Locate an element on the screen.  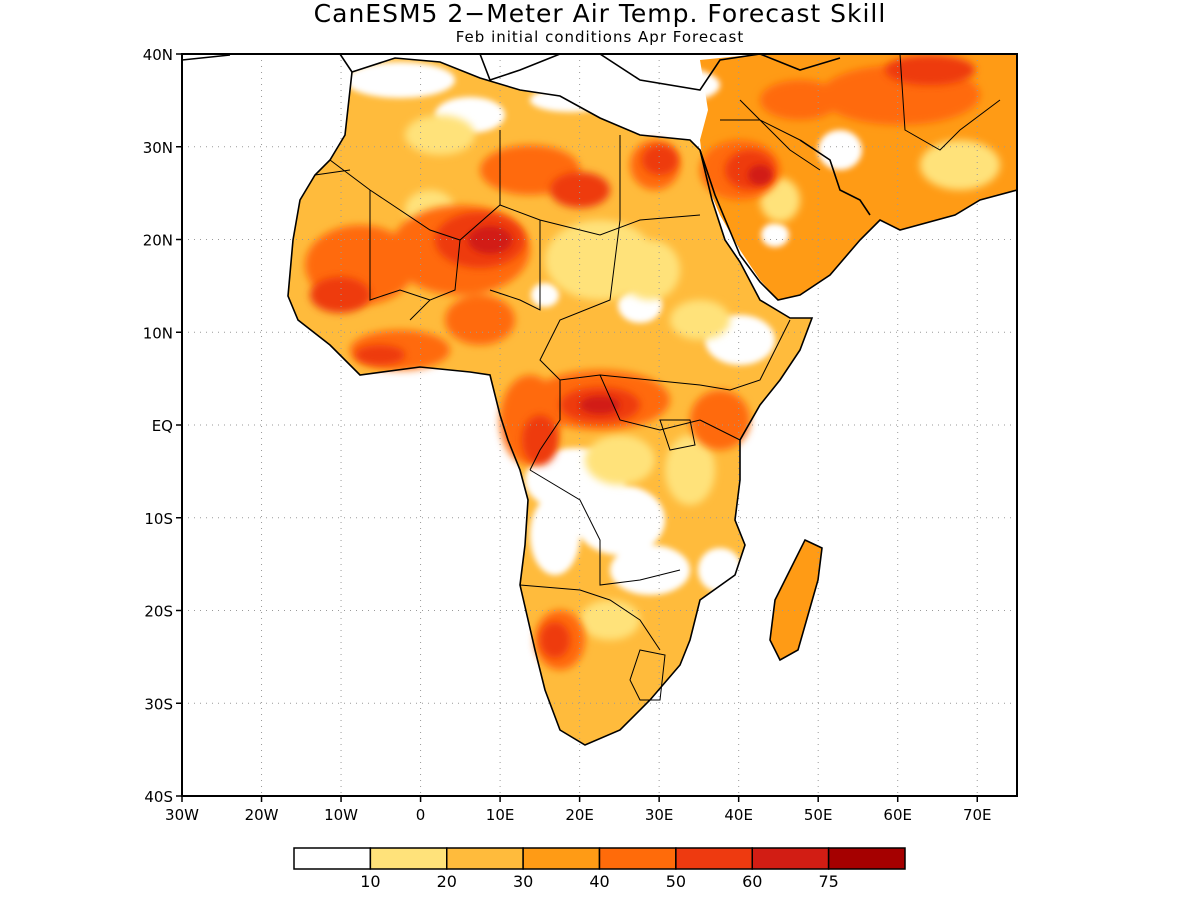
madagascar-coastline is located at coordinates (796, 600).